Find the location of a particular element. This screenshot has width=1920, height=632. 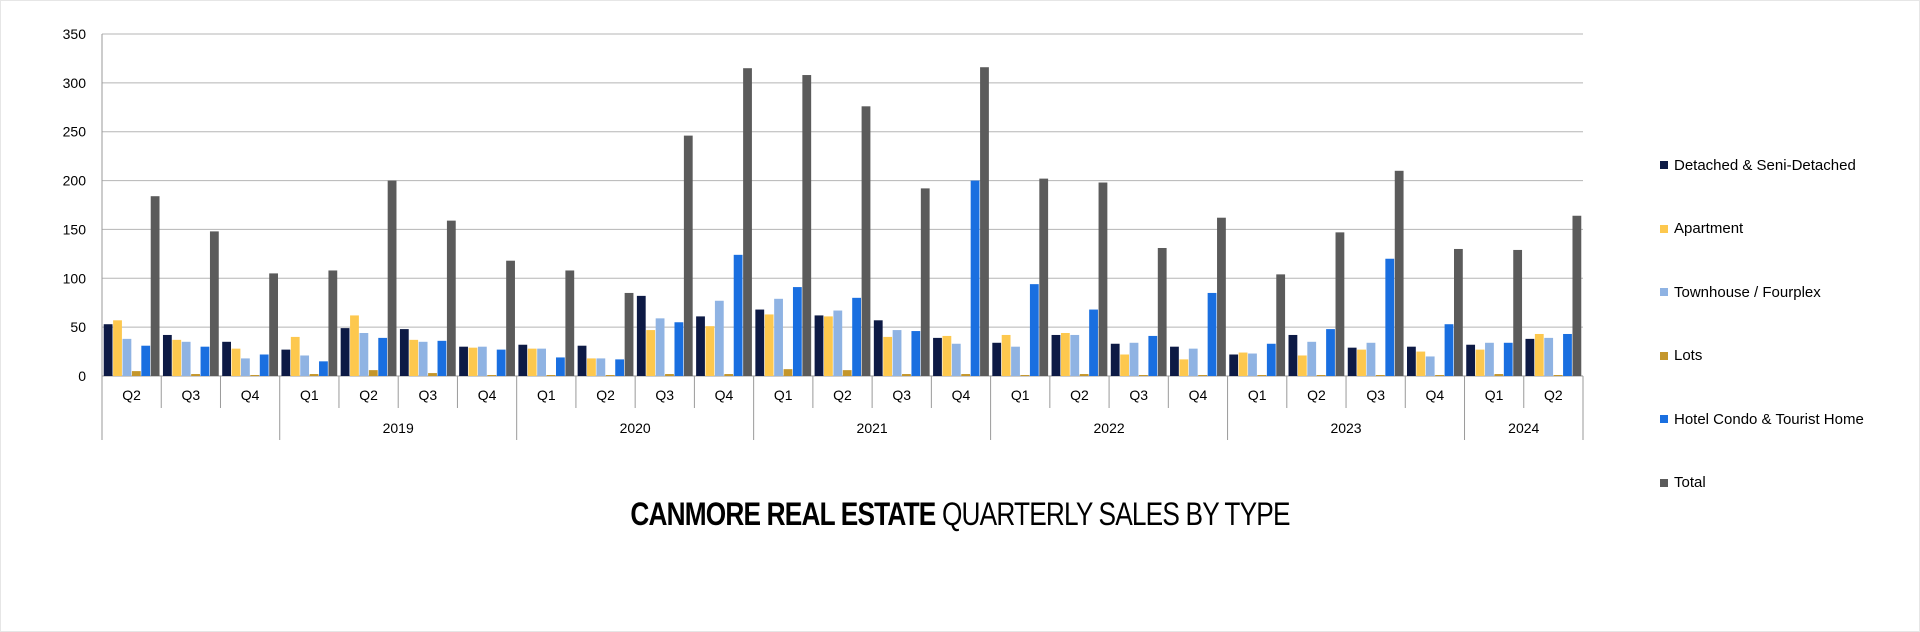

legend-item: Townhouse / Fourplex is located at coordinates (1740, 292).